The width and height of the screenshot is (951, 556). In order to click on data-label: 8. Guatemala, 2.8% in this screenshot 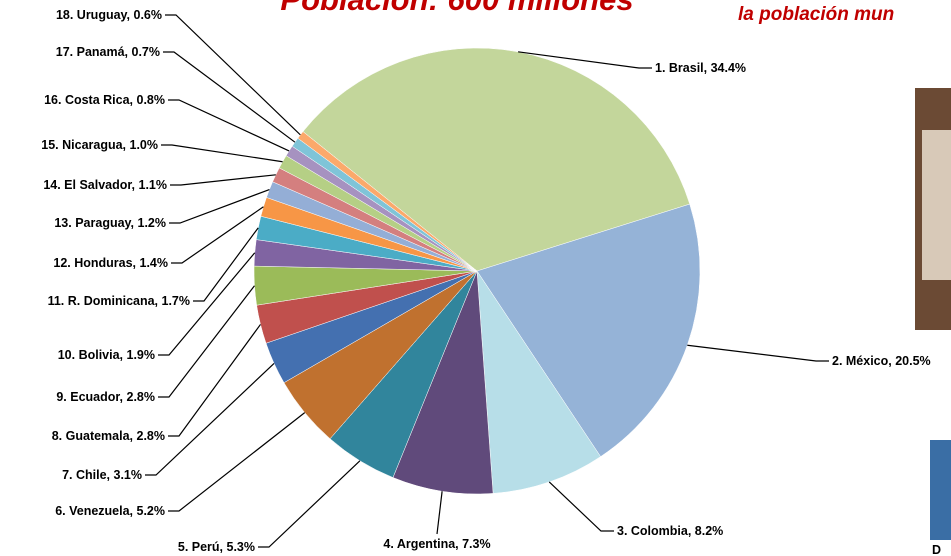, I will do `click(108, 436)`.